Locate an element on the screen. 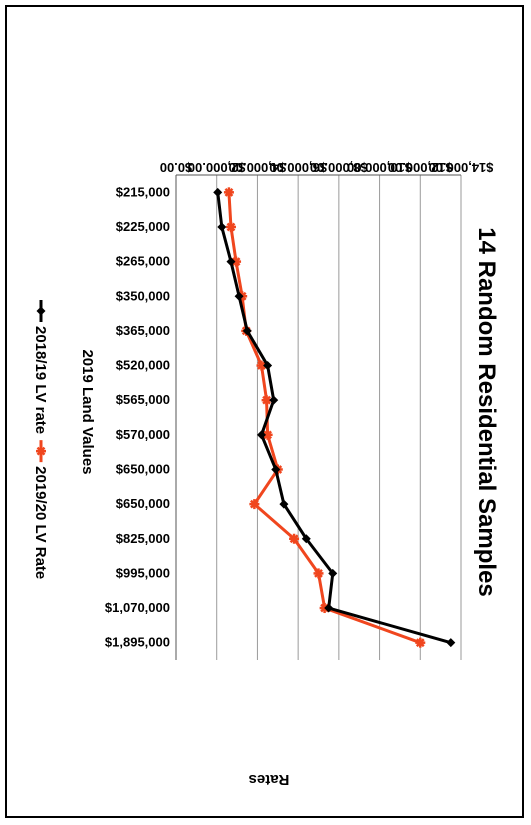 The width and height of the screenshot is (531, 825). x-tick-label: $520,000 is located at coordinates (143, 365).